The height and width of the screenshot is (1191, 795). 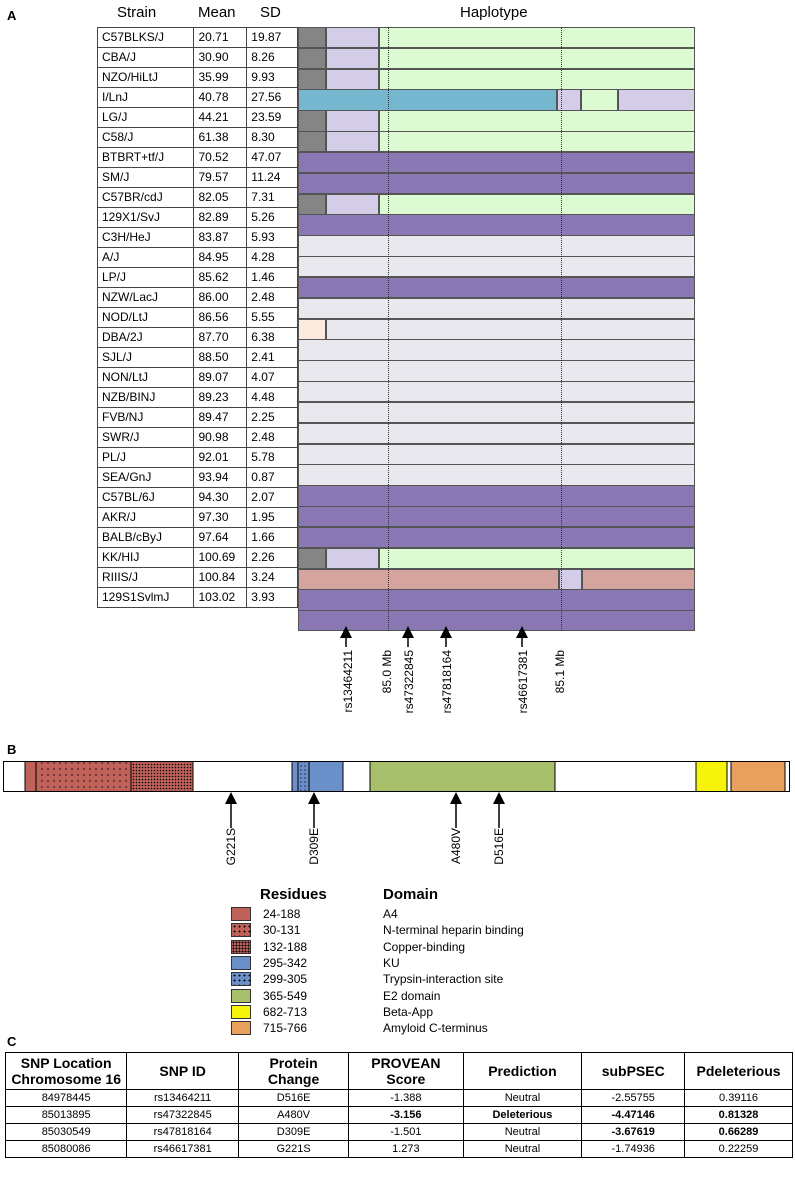 I want to click on cell-strain: CBA/J, so click(x=145, y=57).